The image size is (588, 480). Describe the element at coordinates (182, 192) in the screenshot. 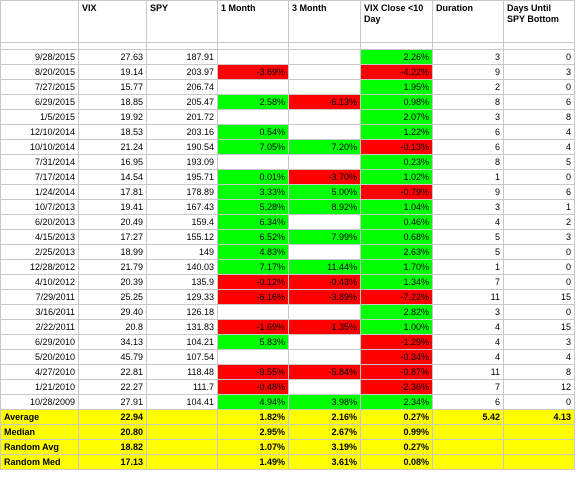

I see `spy-cell: 178.89` at that location.